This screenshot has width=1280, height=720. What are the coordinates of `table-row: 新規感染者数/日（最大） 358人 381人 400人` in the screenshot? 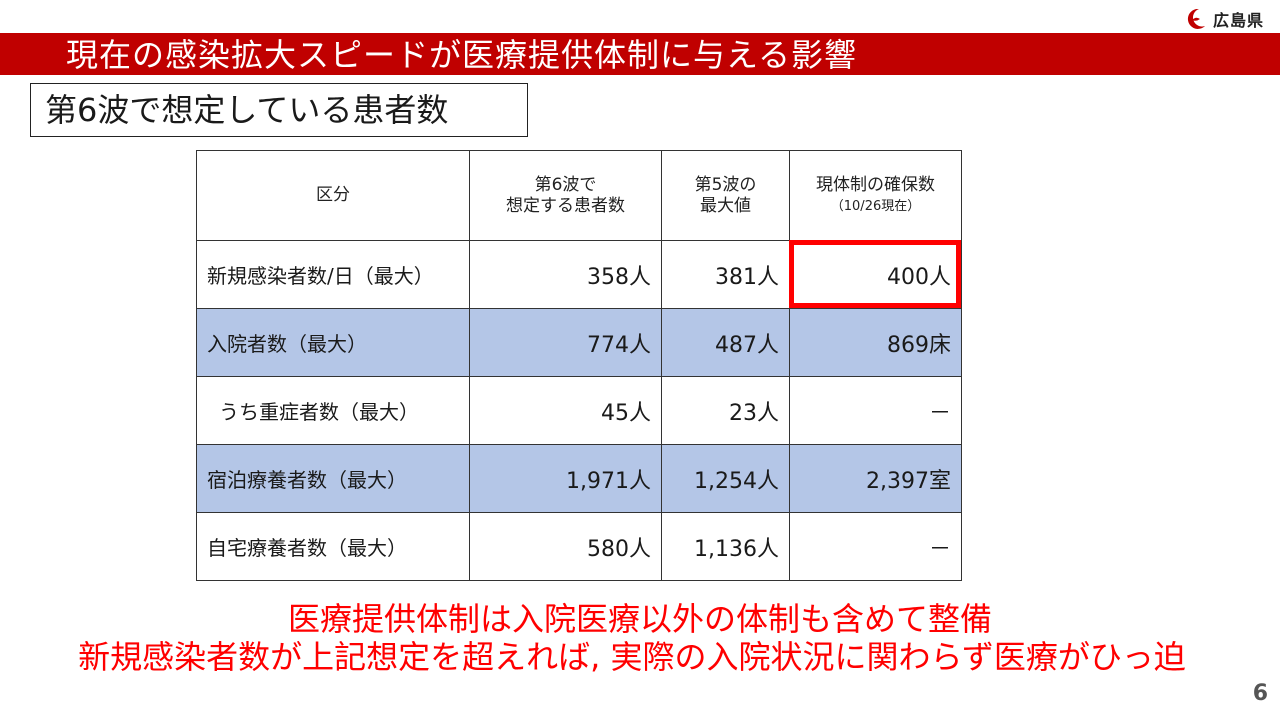 It's located at (579, 274).